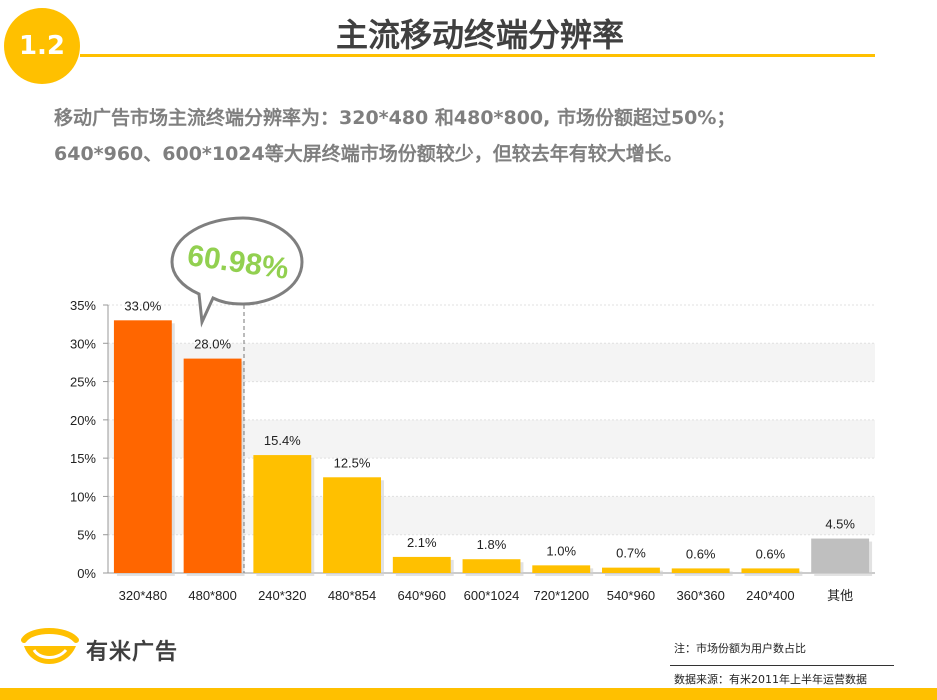  What do you see at coordinates (422, 542) in the screenshot?
I see `bar-value-label: 2.1%` at bounding box center [422, 542].